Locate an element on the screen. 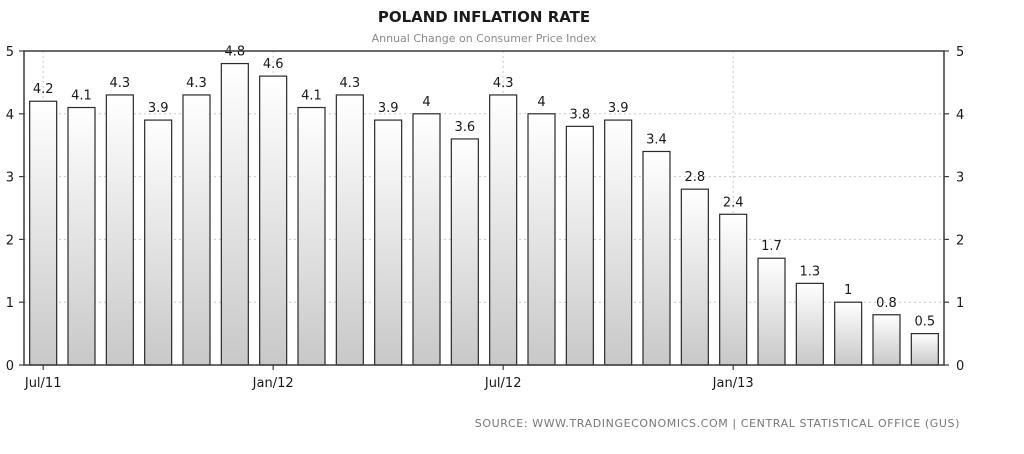  data-label-Oct/11: 3.9 is located at coordinates (158, 108).